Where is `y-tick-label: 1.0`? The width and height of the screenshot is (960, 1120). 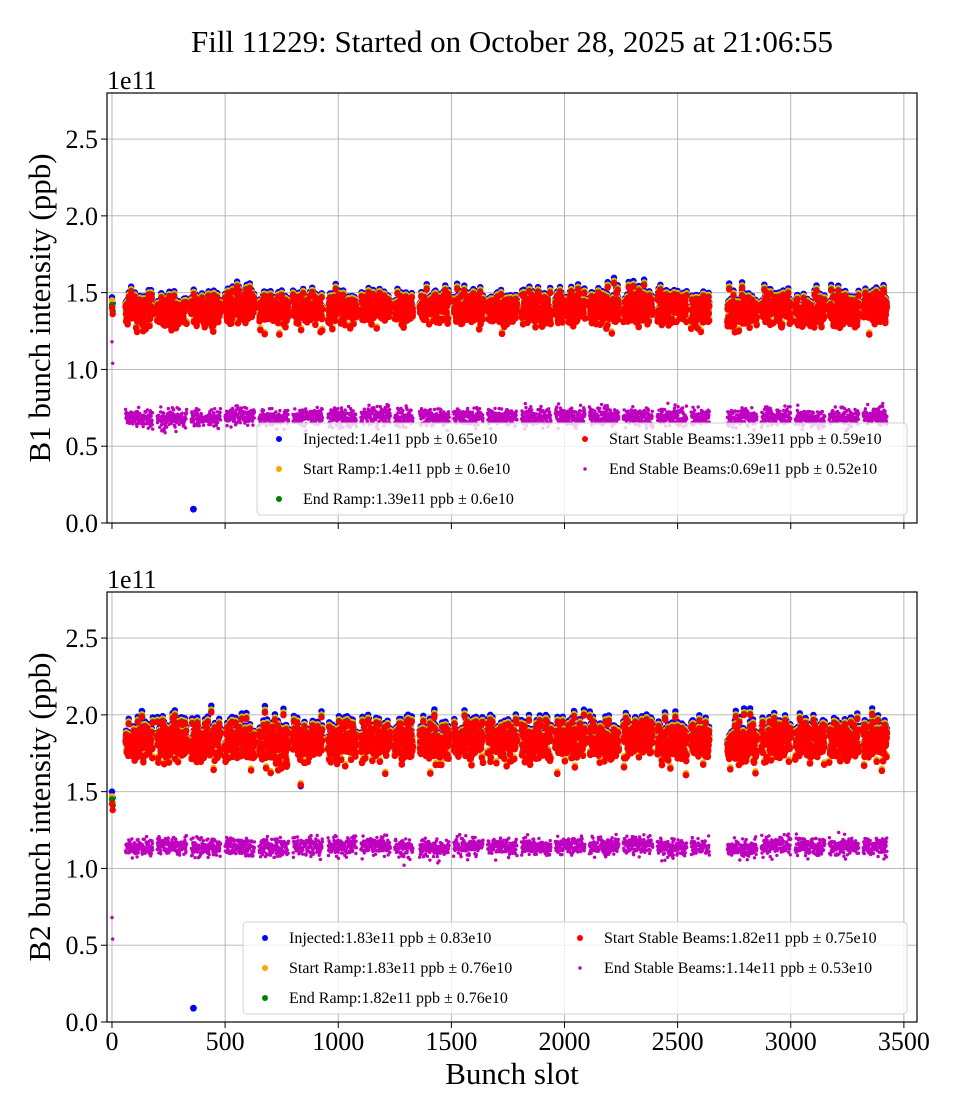 y-tick-label: 1.0 is located at coordinates (82, 369).